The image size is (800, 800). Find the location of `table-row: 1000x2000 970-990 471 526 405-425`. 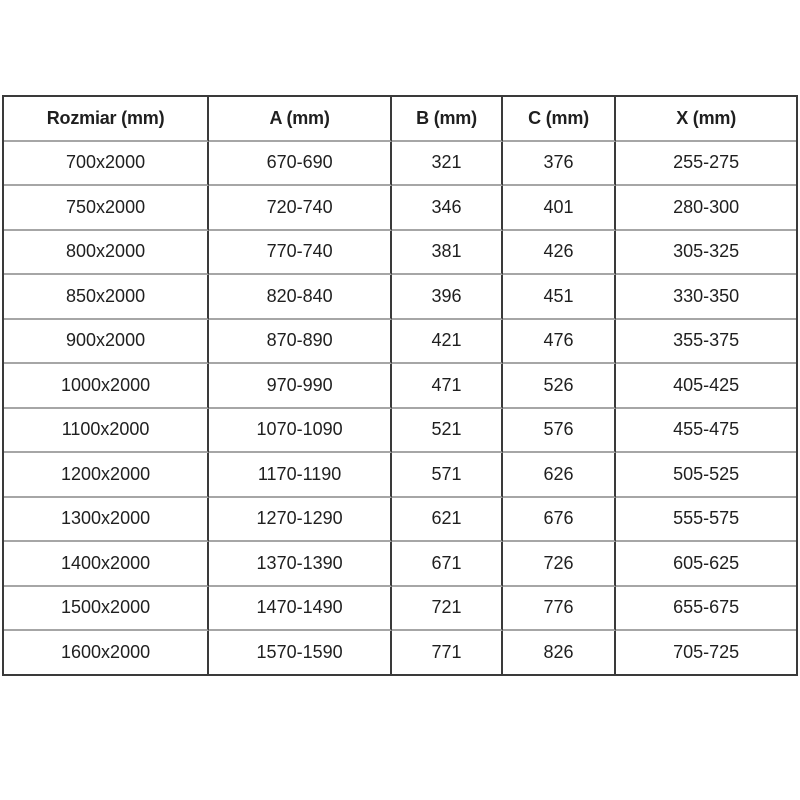

table-row: 1000x2000 970-990 471 526 405-425 is located at coordinates (400, 386).